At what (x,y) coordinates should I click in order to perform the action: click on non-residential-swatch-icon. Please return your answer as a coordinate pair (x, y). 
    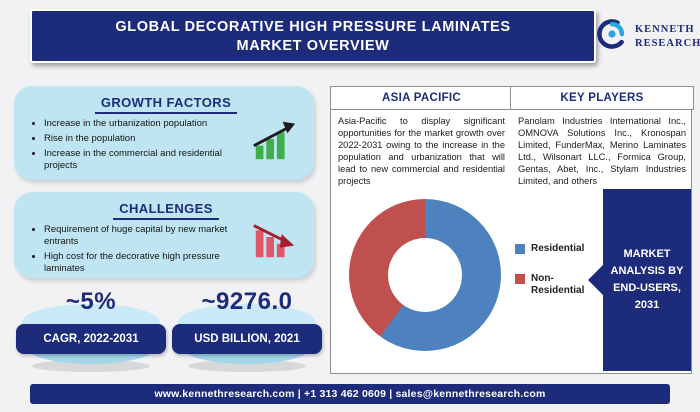
    Looking at the image, I should click on (520, 279).